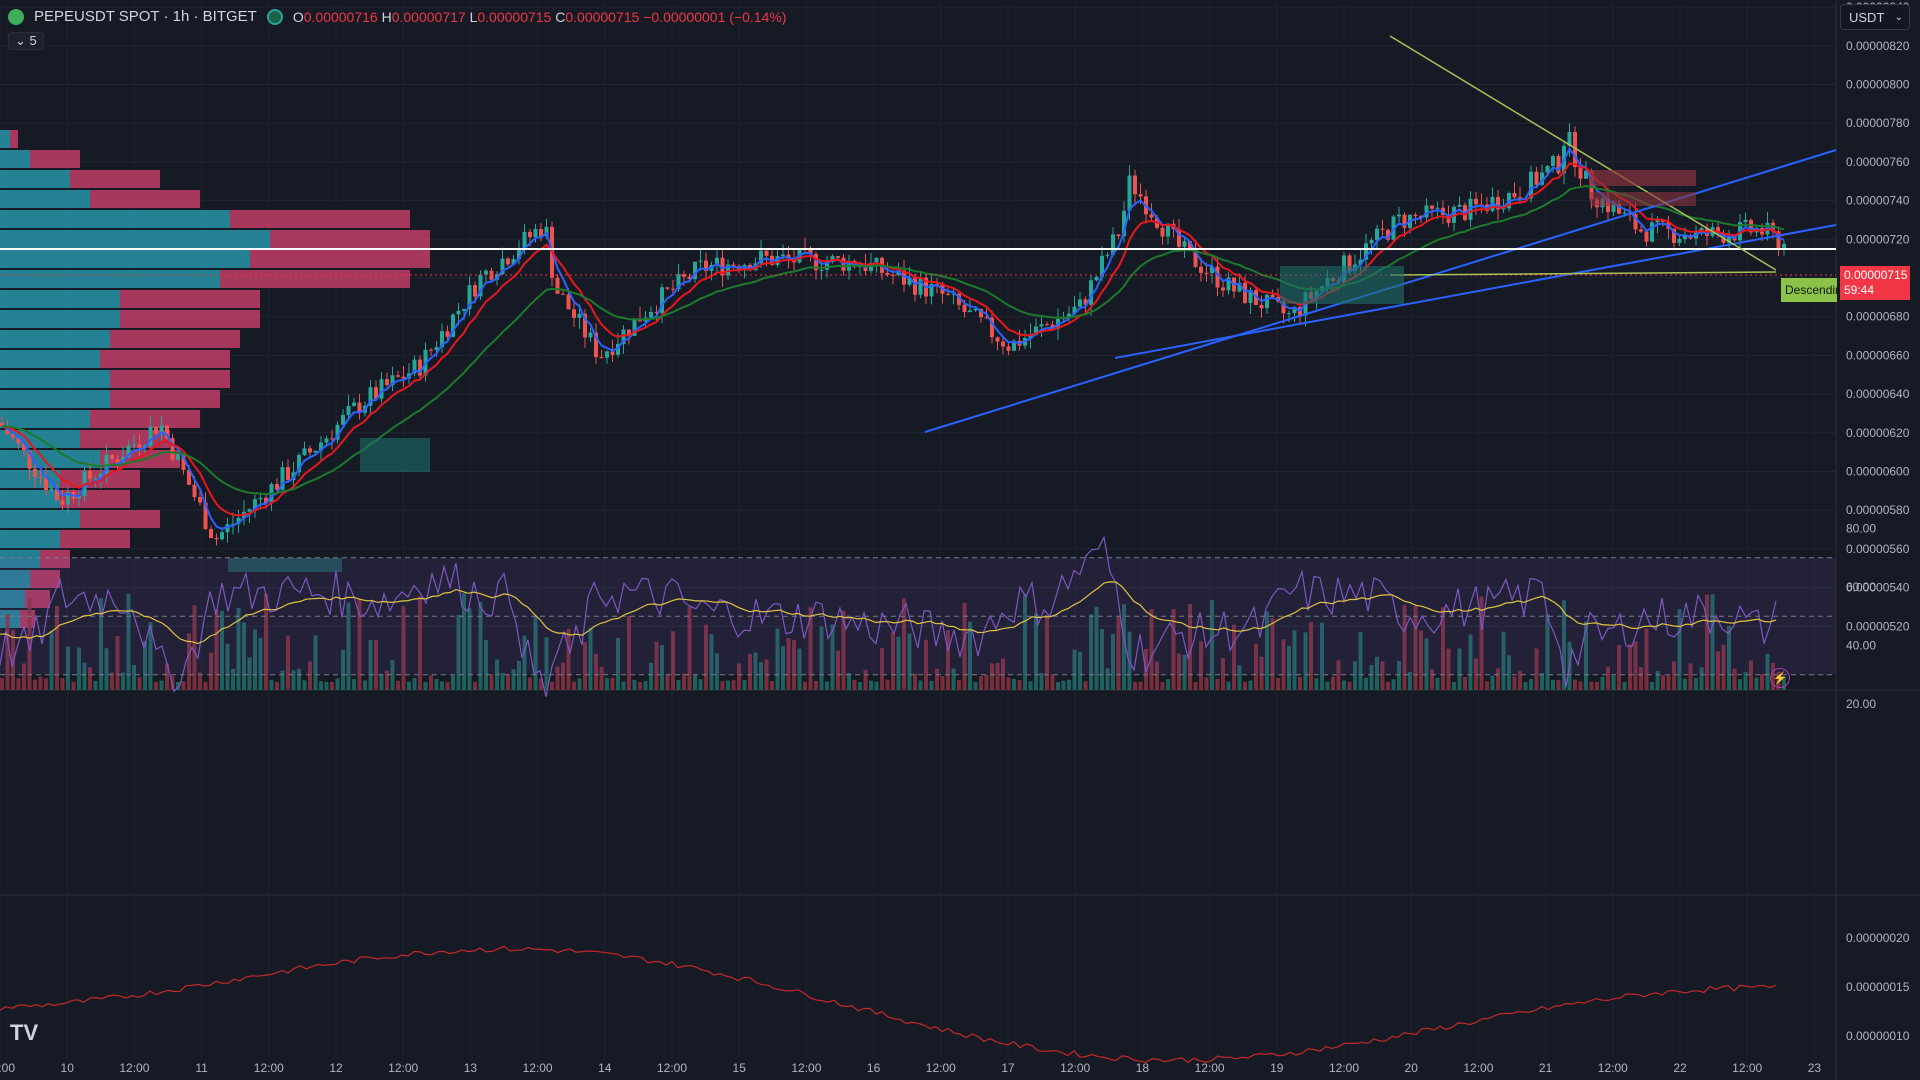  Describe the element at coordinates (33, 40) in the screenshot. I see `indicator-count: 5` at that location.